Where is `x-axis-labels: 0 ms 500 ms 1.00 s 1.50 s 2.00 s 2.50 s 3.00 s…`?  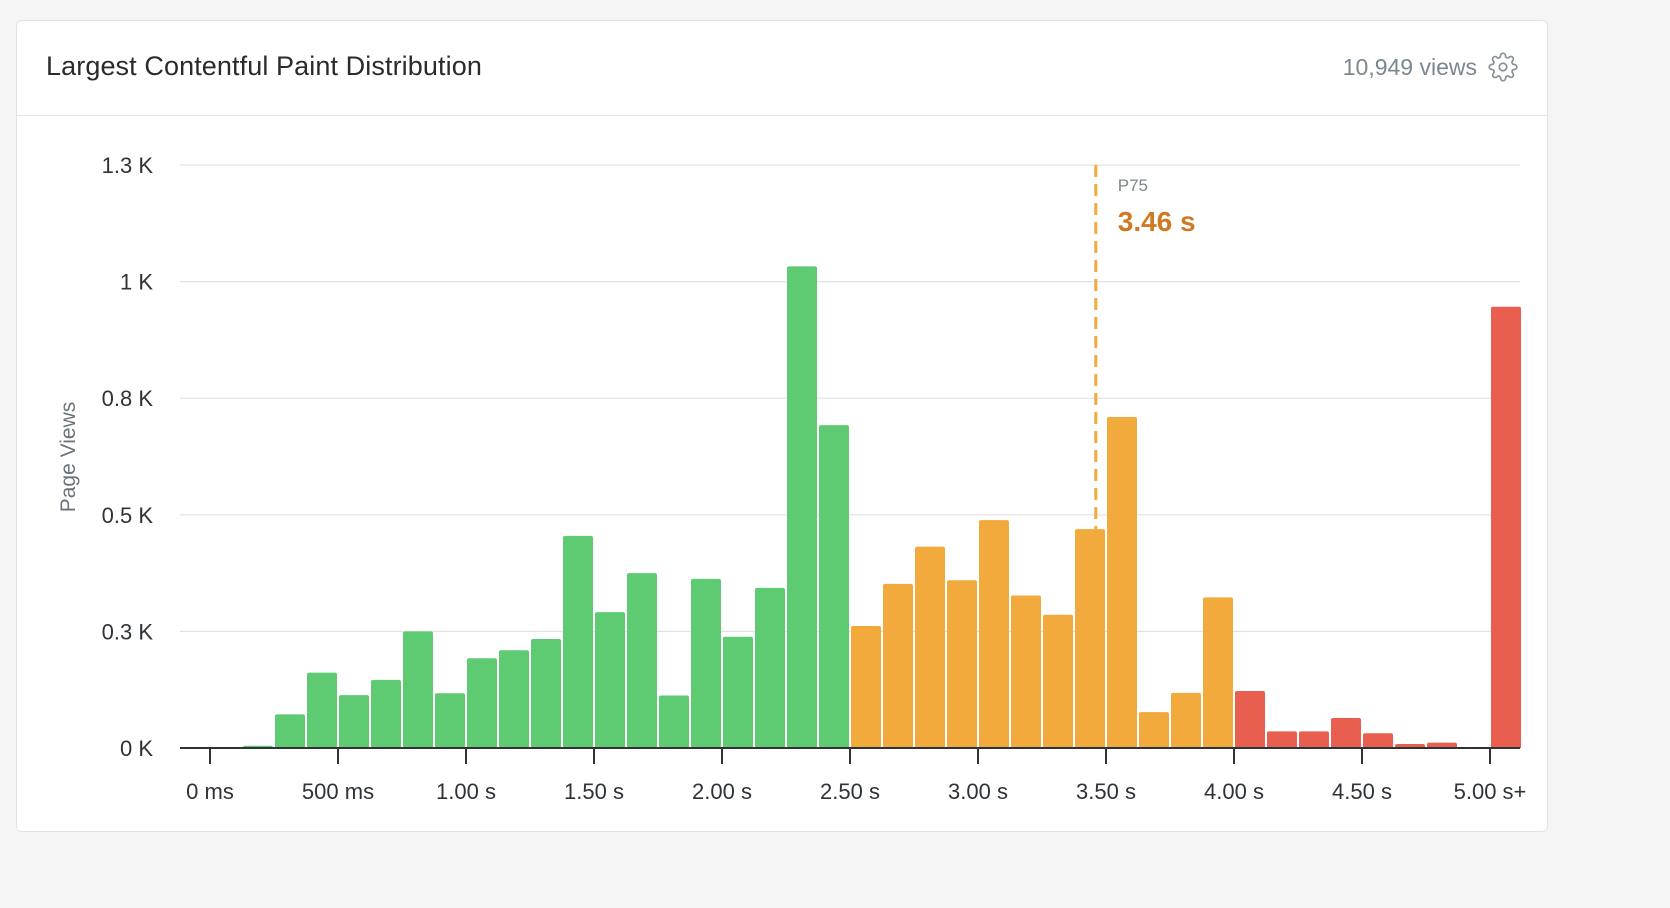 x-axis-labels: 0 ms 500 ms 1.00 s 1.50 s 2.00 s 2.50 s 3.00 s… is located at coordinates (856, 791).